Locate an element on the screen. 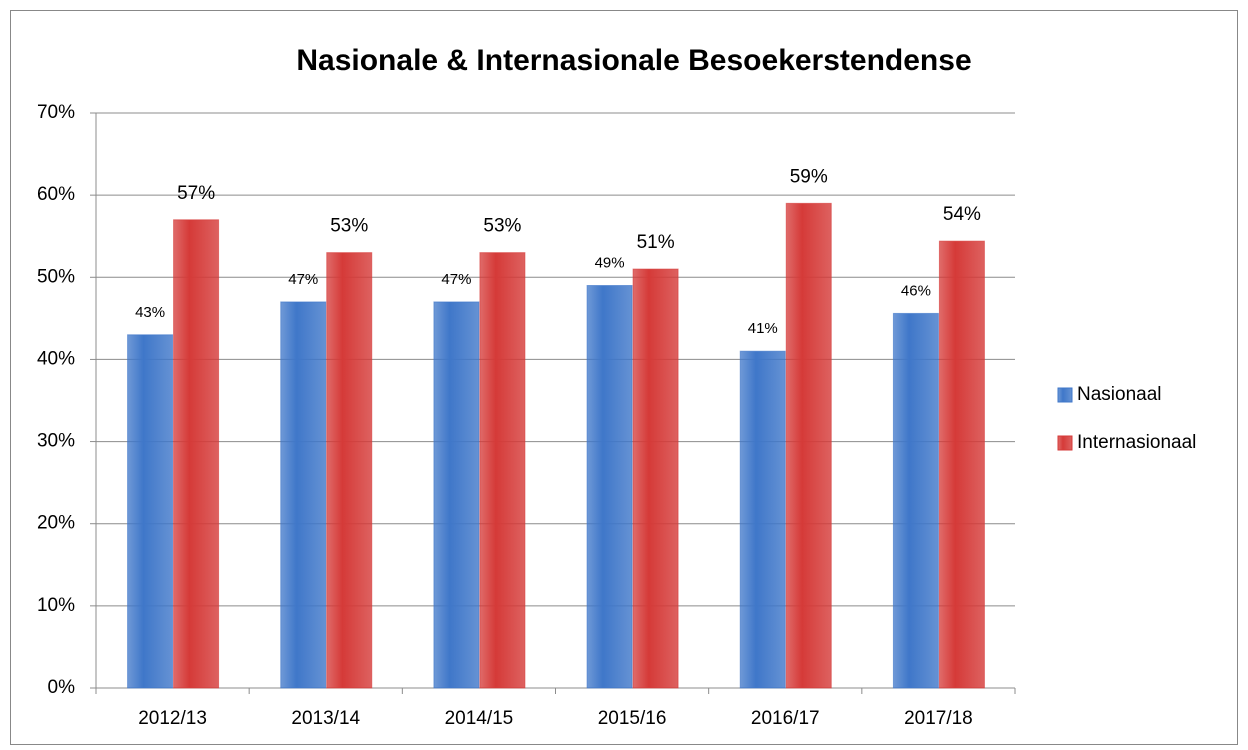 Image resolution: width=1248 pixels, height=750 pixels. x-tick-label: 2015/16 is located at coordinates (632, 718).